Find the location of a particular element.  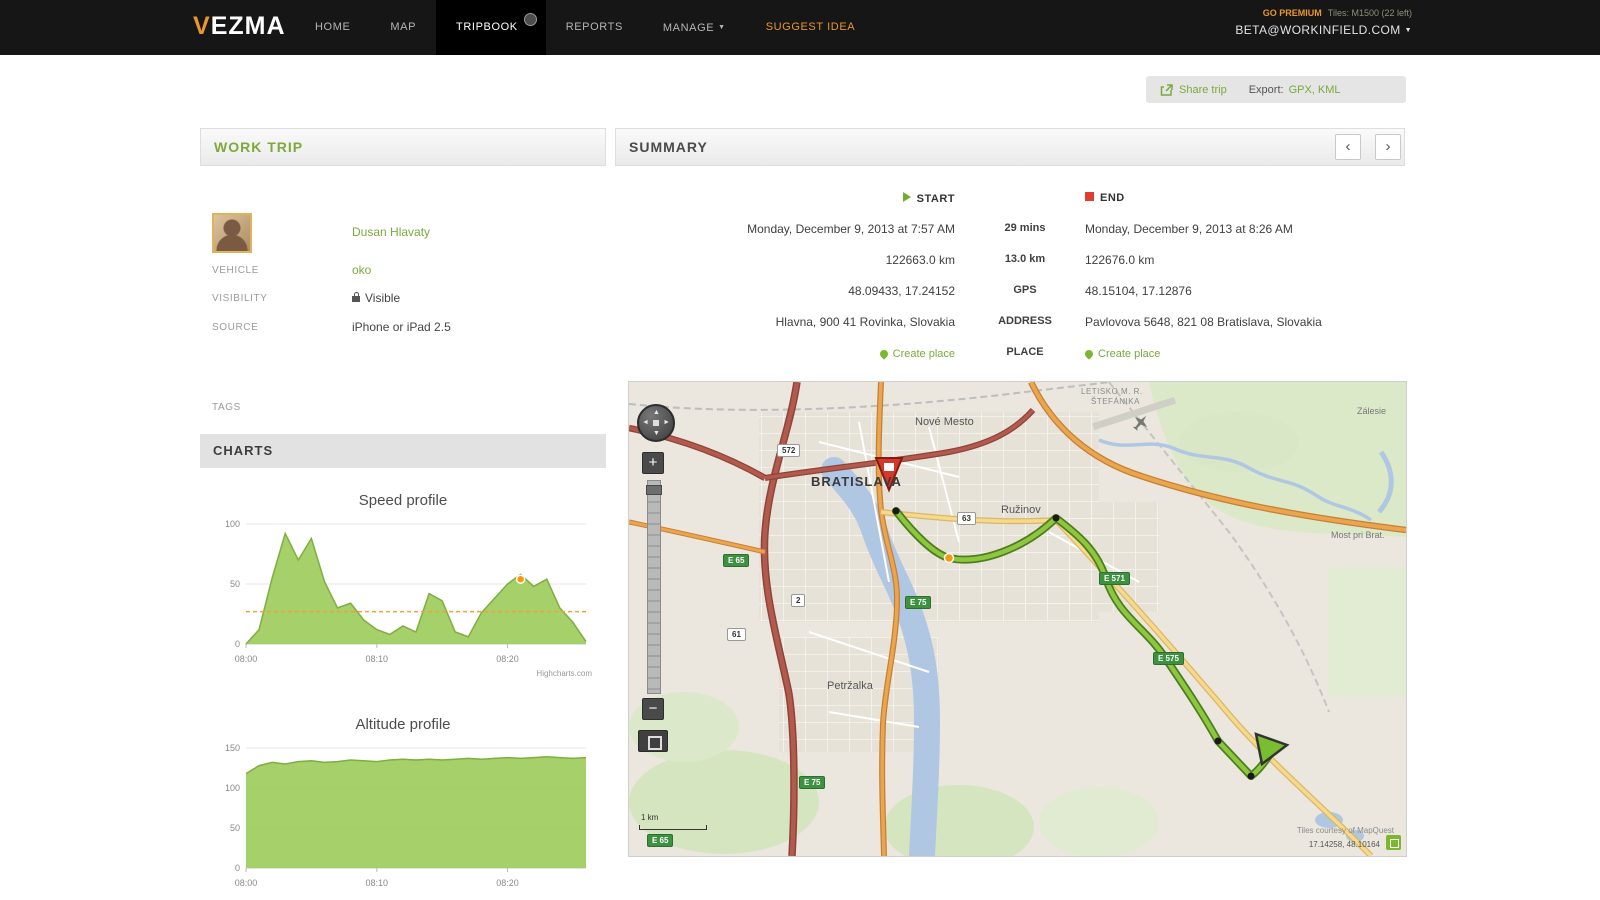

vehicle-label: VEHICLE is located at coordinates (235, 270).